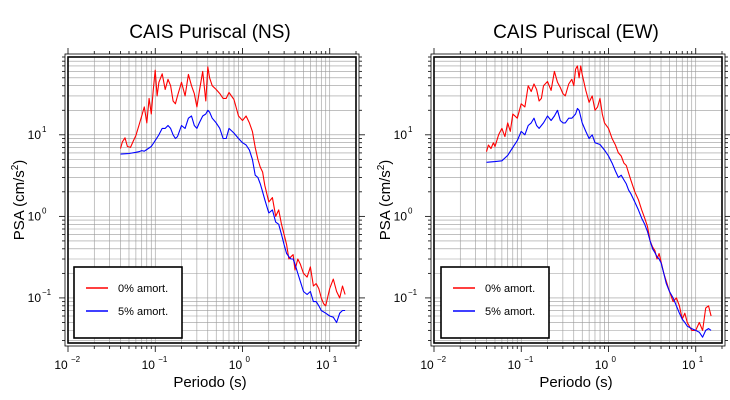 This screenshot has height=400, width=730. Describe the element at coordinates (44, 129) in the screenshot. I see `chart1-ytick-exp: 1` at that location.